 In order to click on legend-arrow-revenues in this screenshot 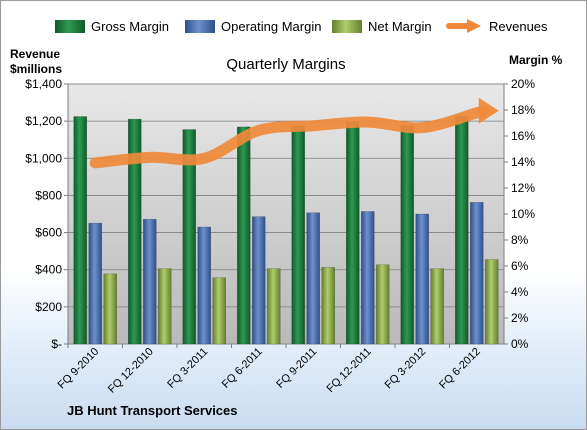, I will do `click(474, 26)`.